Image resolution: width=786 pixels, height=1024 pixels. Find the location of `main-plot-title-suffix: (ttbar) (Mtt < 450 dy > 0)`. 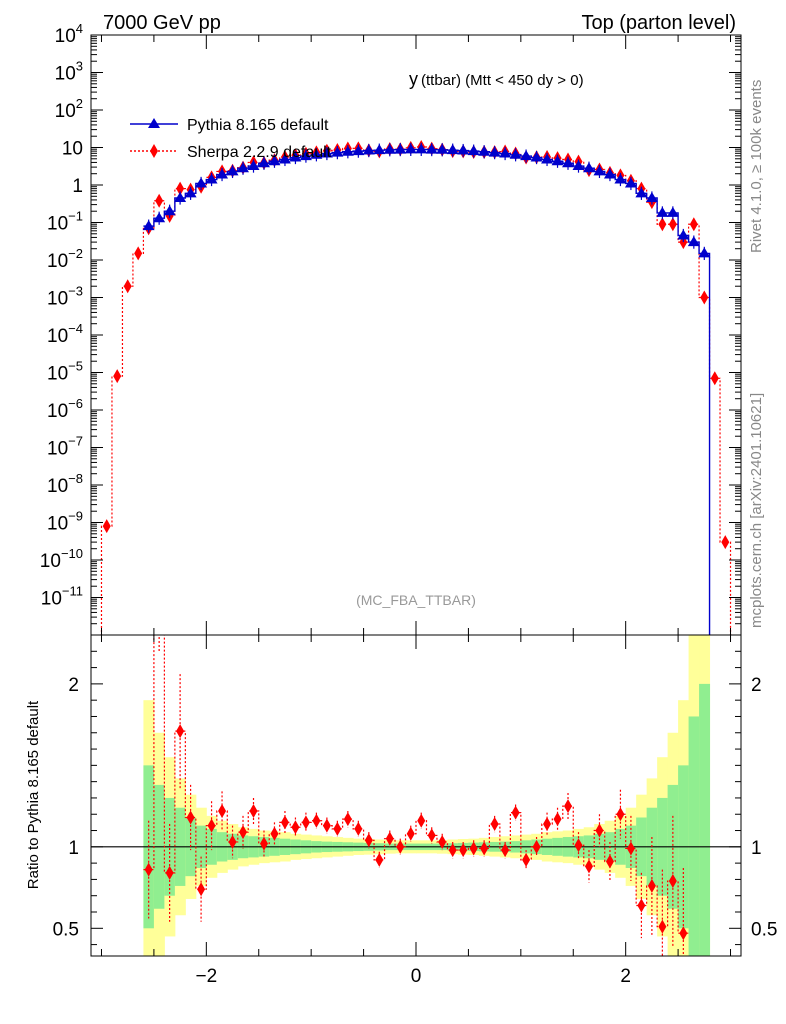

main-plot-title-suffix: (ttbar) (Mtt < 450 dy > 0) is located at coordinates (502, 80).